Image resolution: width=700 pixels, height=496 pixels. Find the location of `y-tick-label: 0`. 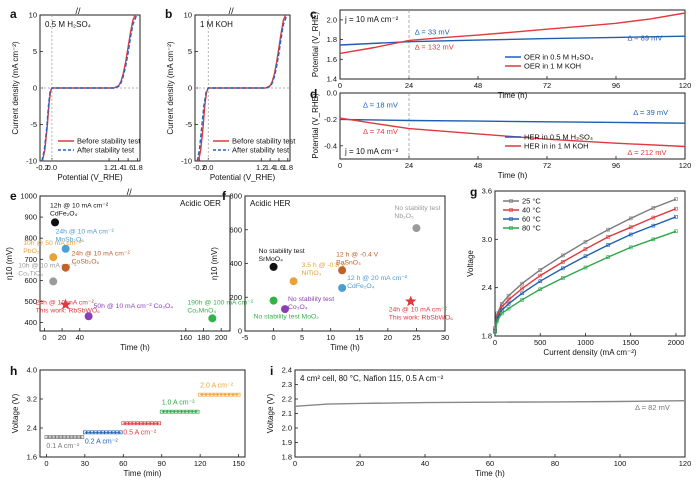

y-tick-label: 0 is located at coordinates (190, 88).